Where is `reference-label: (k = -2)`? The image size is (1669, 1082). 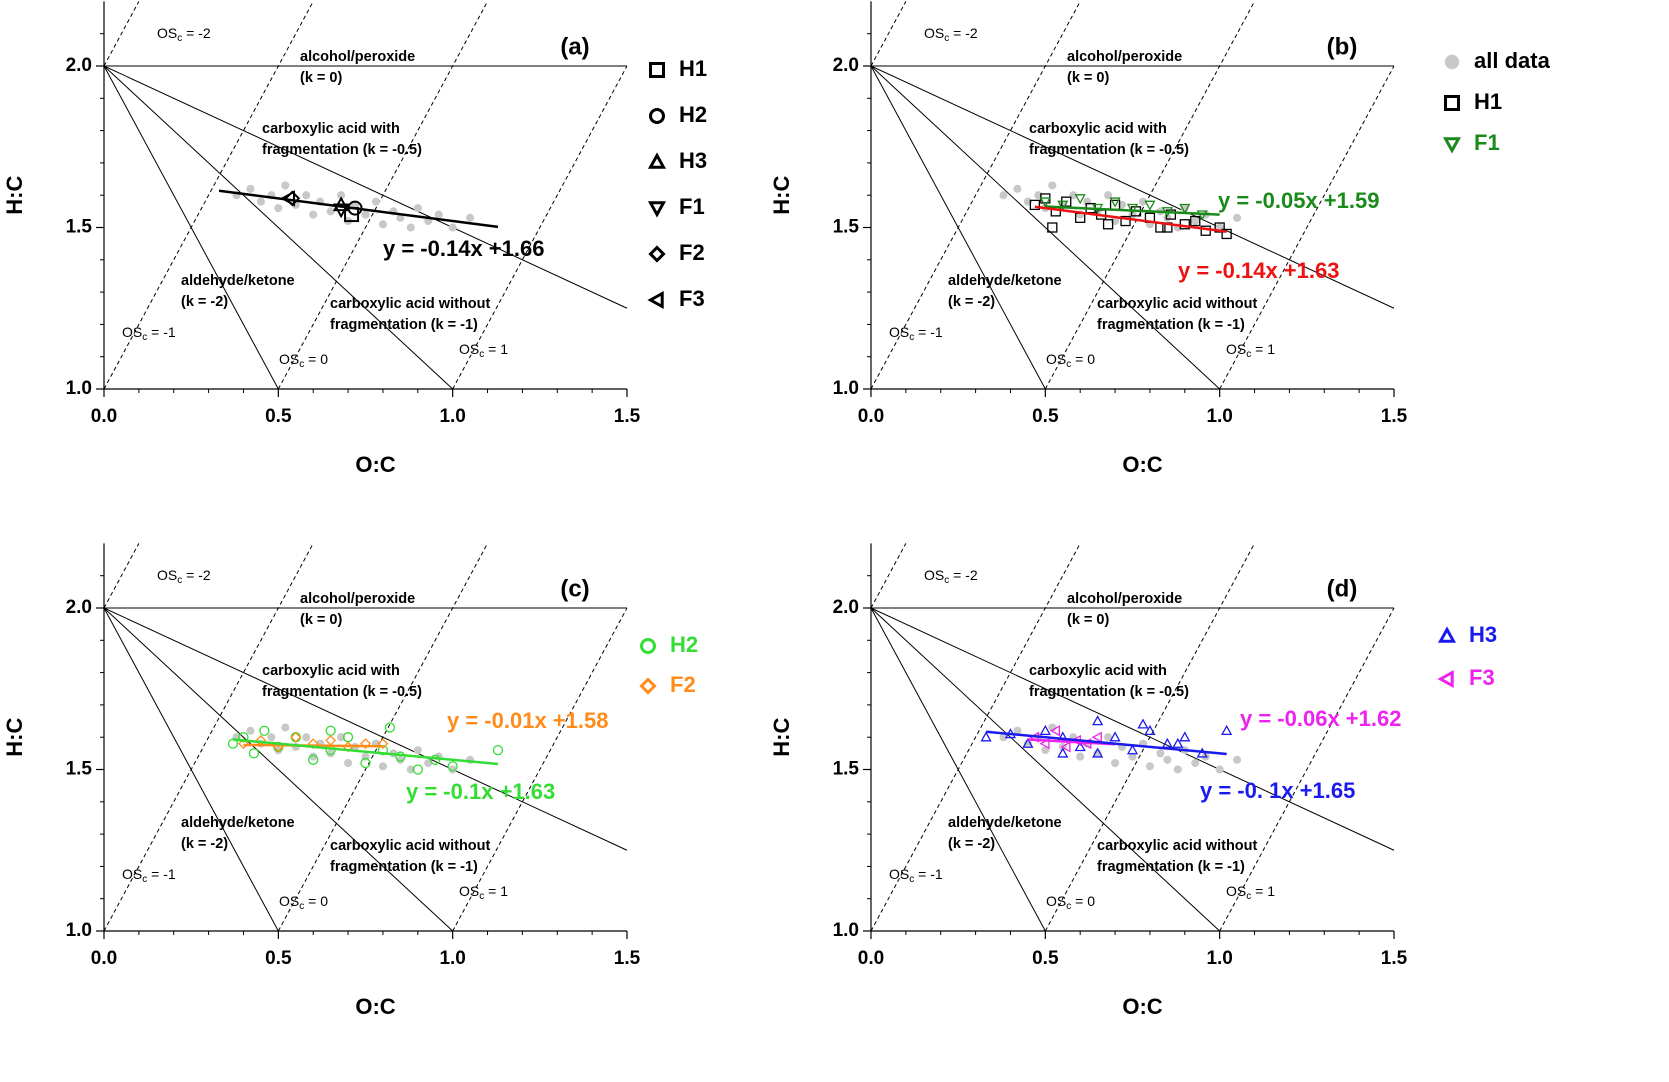 reference-label: (k = -2) is located at coordinates (204, 844).